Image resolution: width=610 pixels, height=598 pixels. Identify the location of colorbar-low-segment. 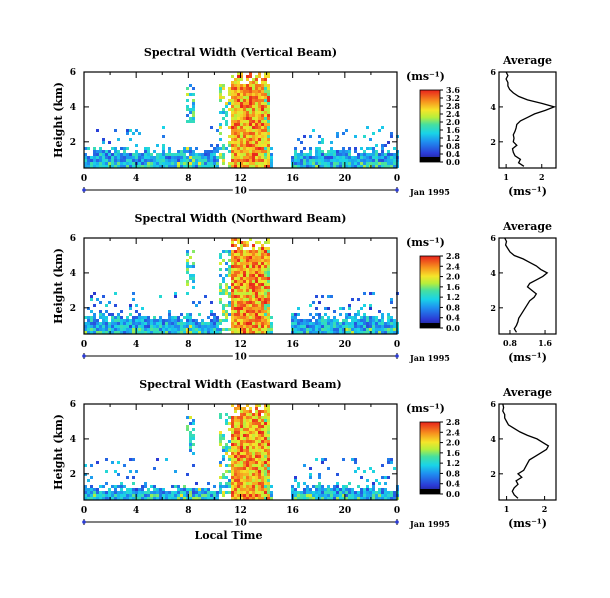
(430, 491).